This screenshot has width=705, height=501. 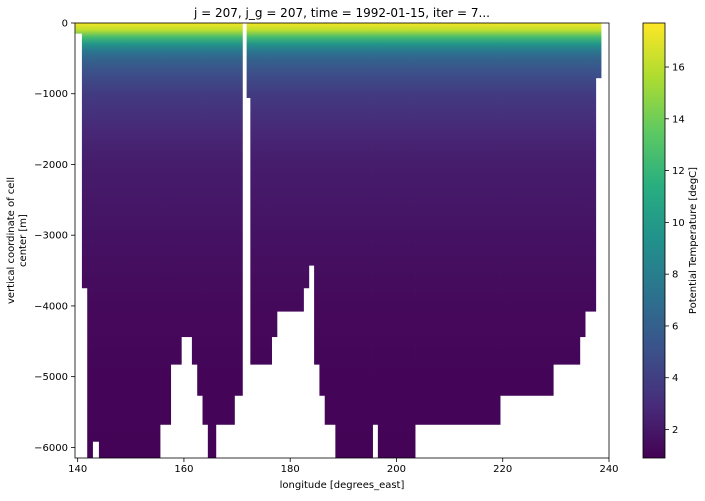 I want to click on colorbar-tick-label: 4, so click(x=675, y=378).